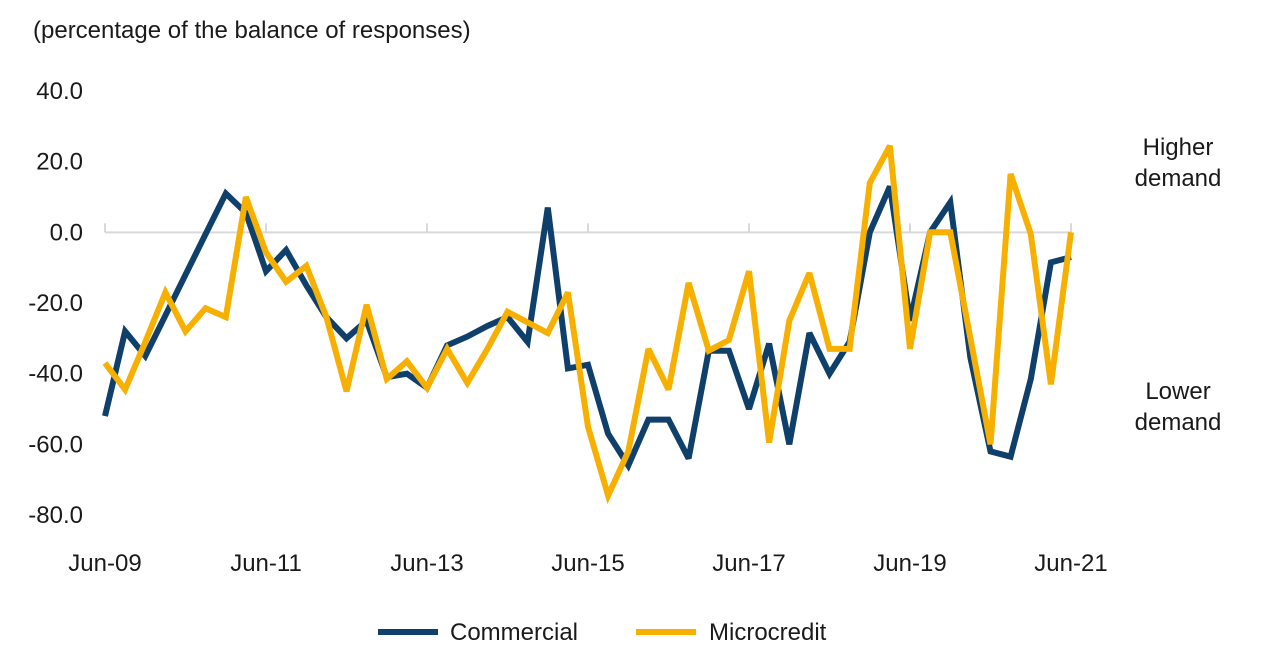 The image size is (1280, 670). I want to click on y-tick-label: -80.0, so click(55, 515).